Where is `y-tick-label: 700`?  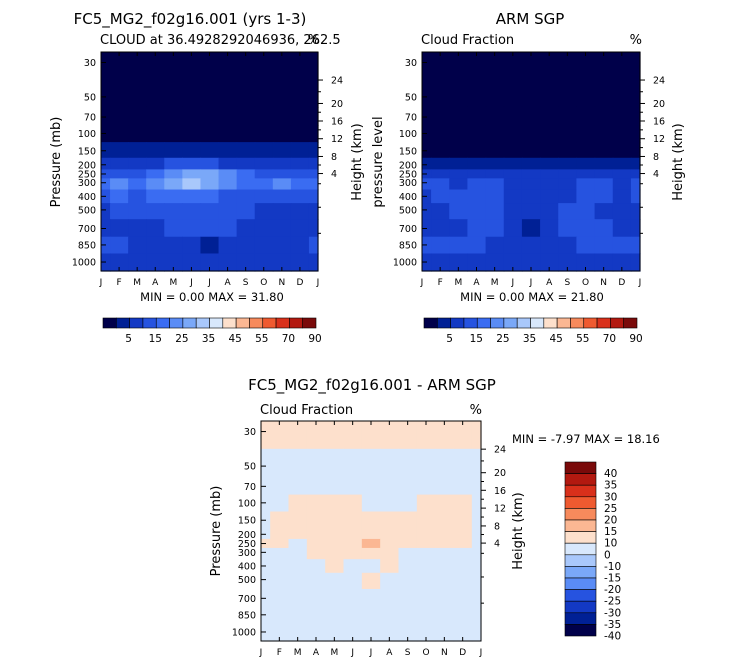 y-tick-label: 700 is located at coordinates (87, 229).